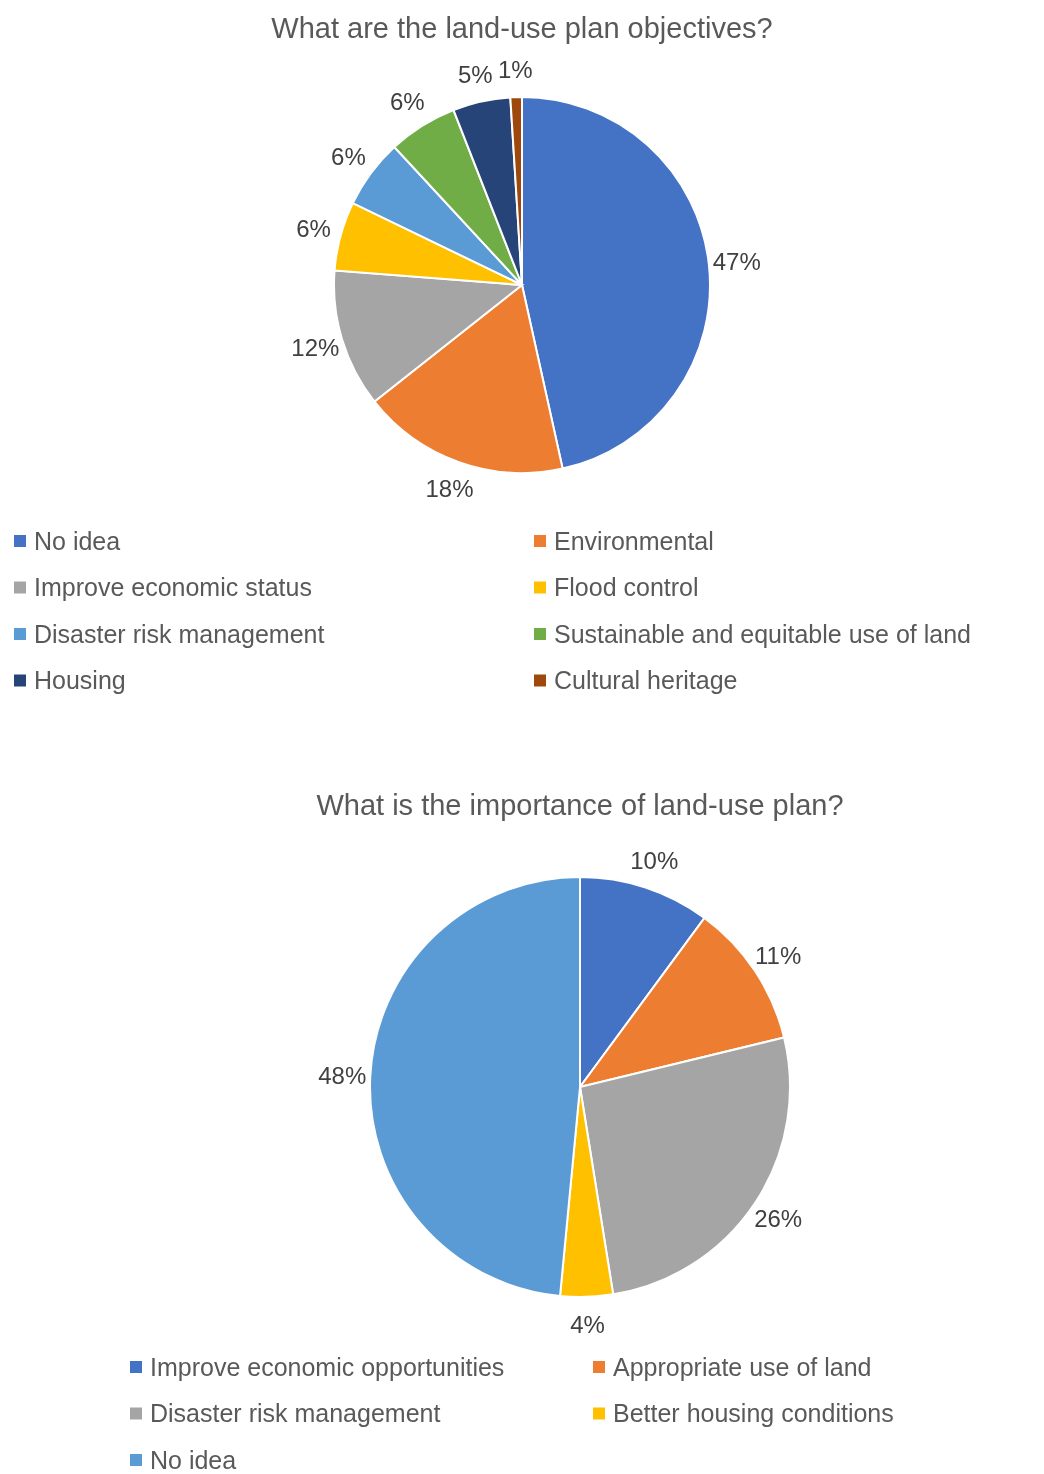 Image resolution: width=1044 pixels, height=1474 pixels. Describe the element at coordinates (515, 69) in the screenshot. I see `data-label: 1%` at that location.